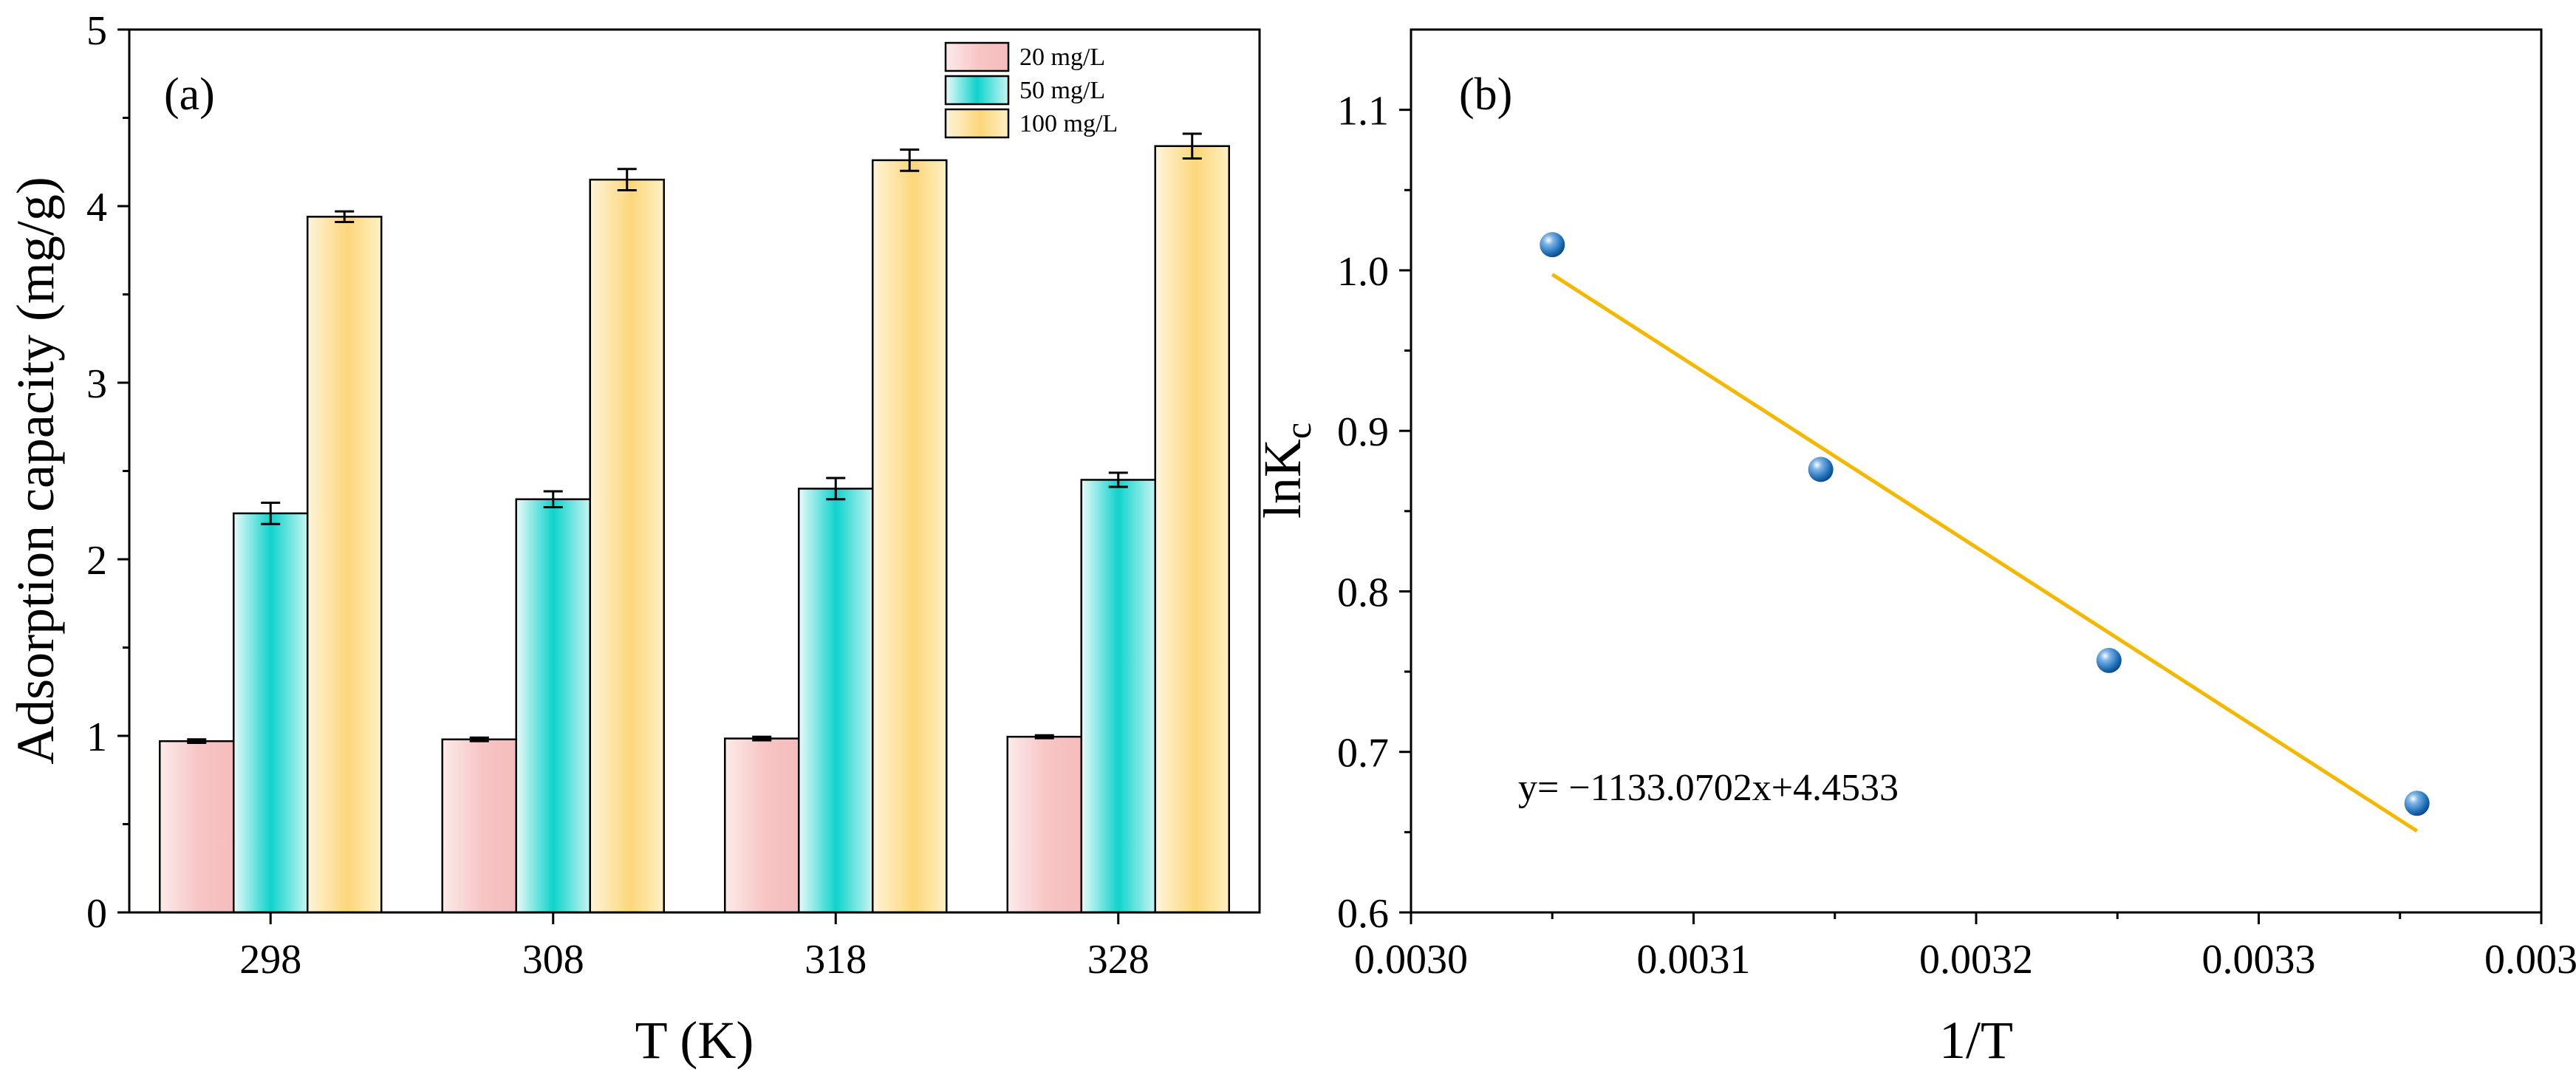 The height and width of the screenshot is (1089, 2576). I want to click on x-tick-label: 298, so click(270, 960).